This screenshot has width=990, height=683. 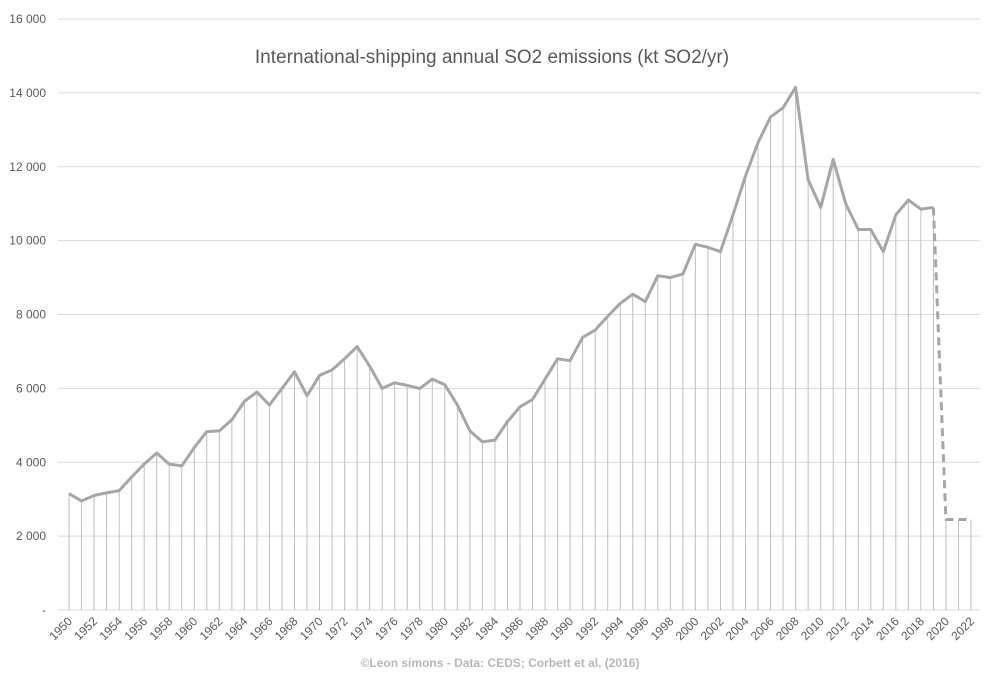 I want to click on x-tick-label: 1994, so click(x=612, y=628).